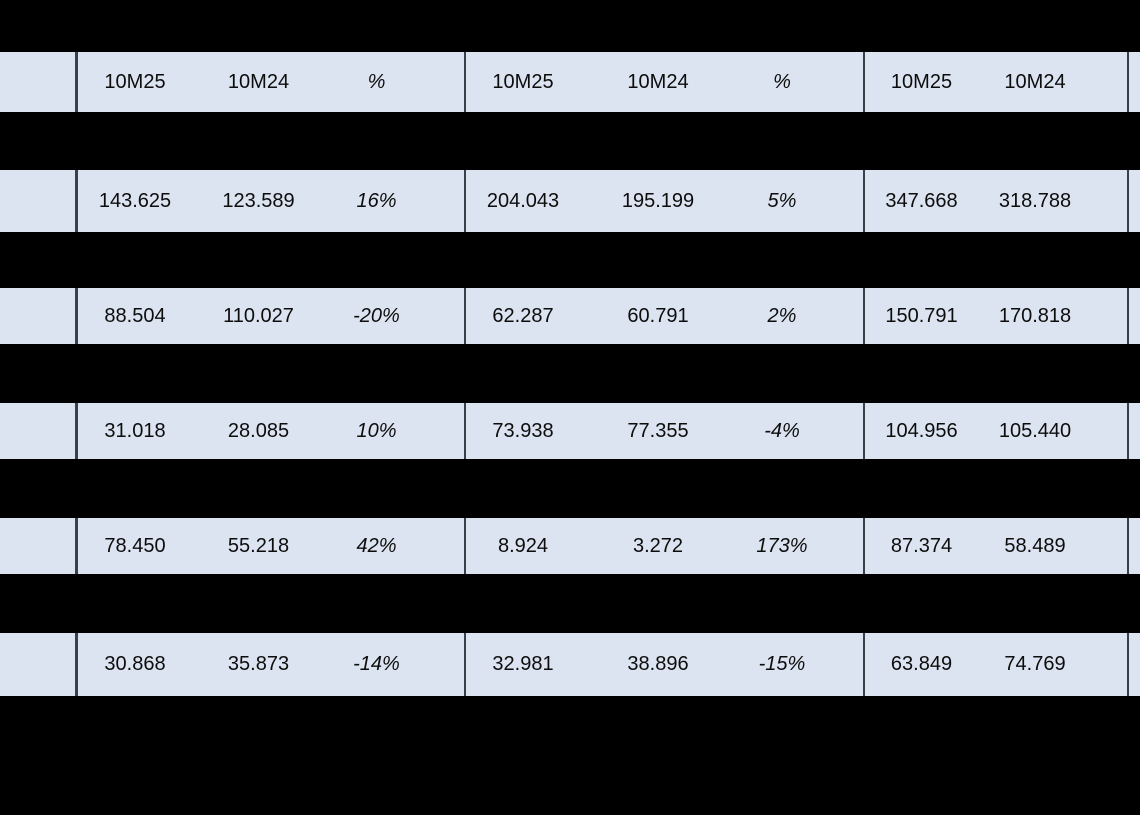 The width and height of the screenshot is (1140, 815). I want to click on table-cell: 32.981, so click(522, 664).